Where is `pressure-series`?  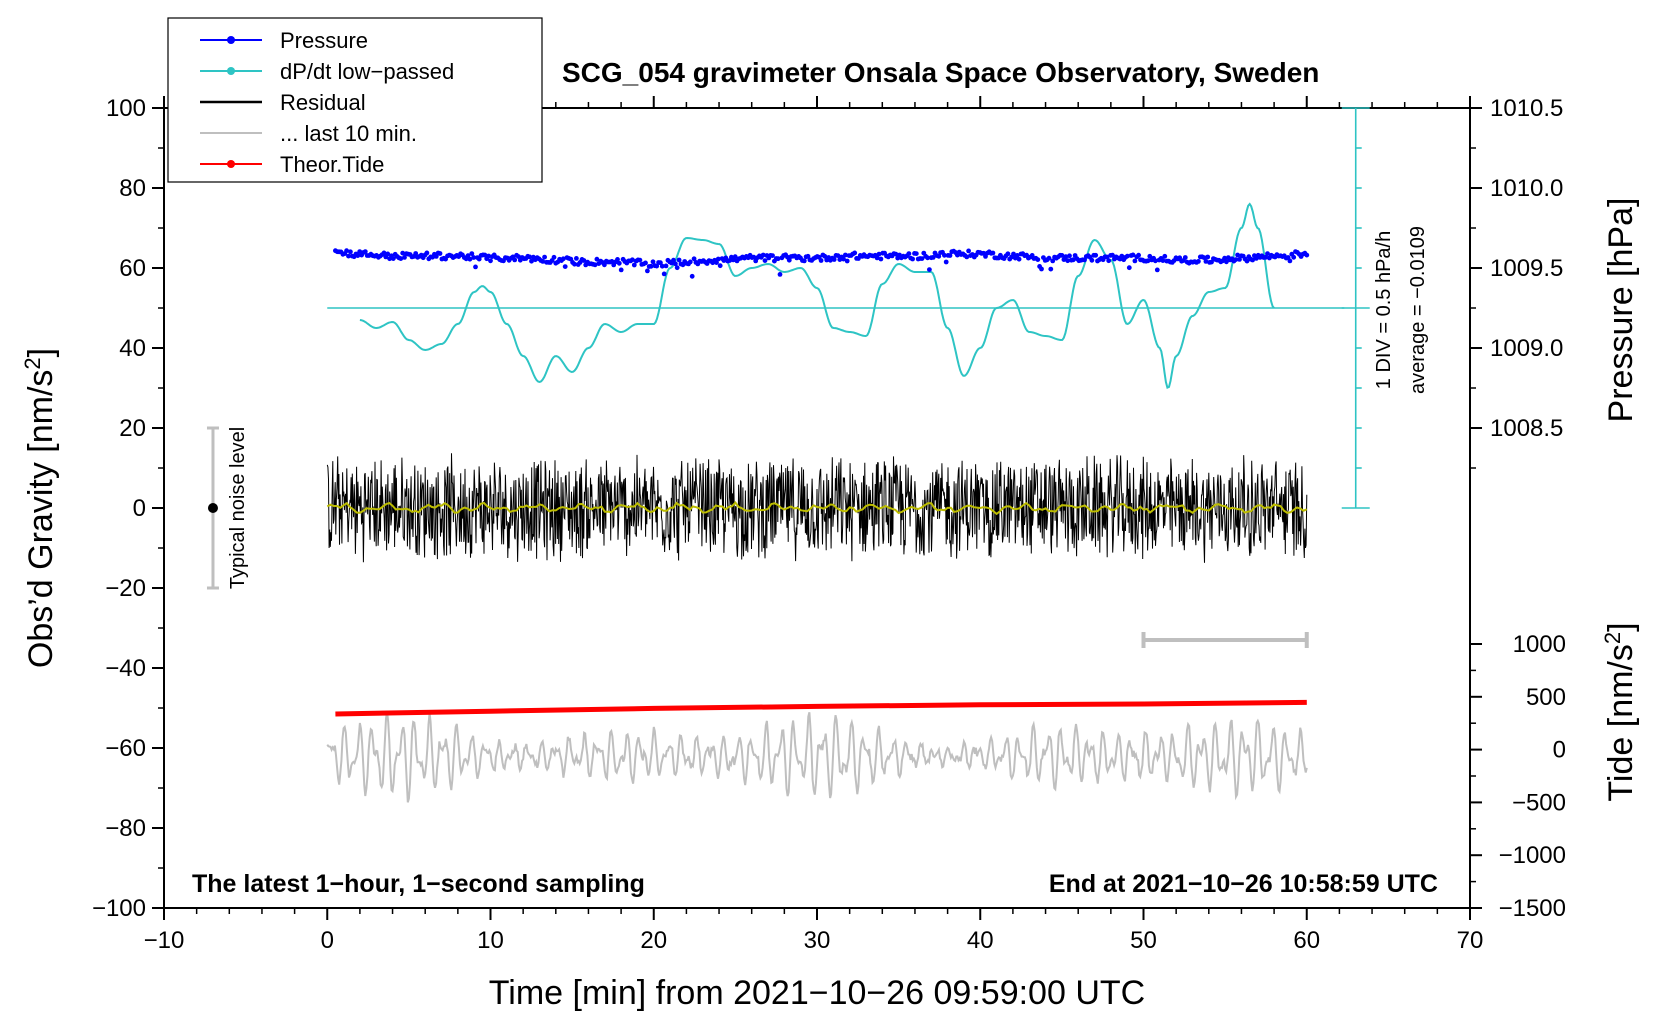
pressure-series is located at coordinates (821, 263).